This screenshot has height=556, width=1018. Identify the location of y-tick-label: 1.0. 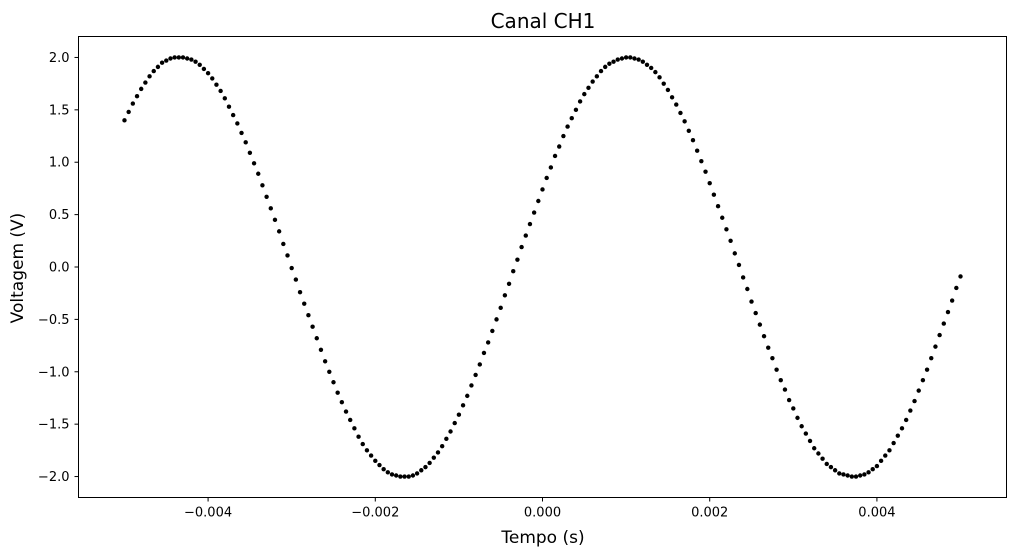
(59, 163).